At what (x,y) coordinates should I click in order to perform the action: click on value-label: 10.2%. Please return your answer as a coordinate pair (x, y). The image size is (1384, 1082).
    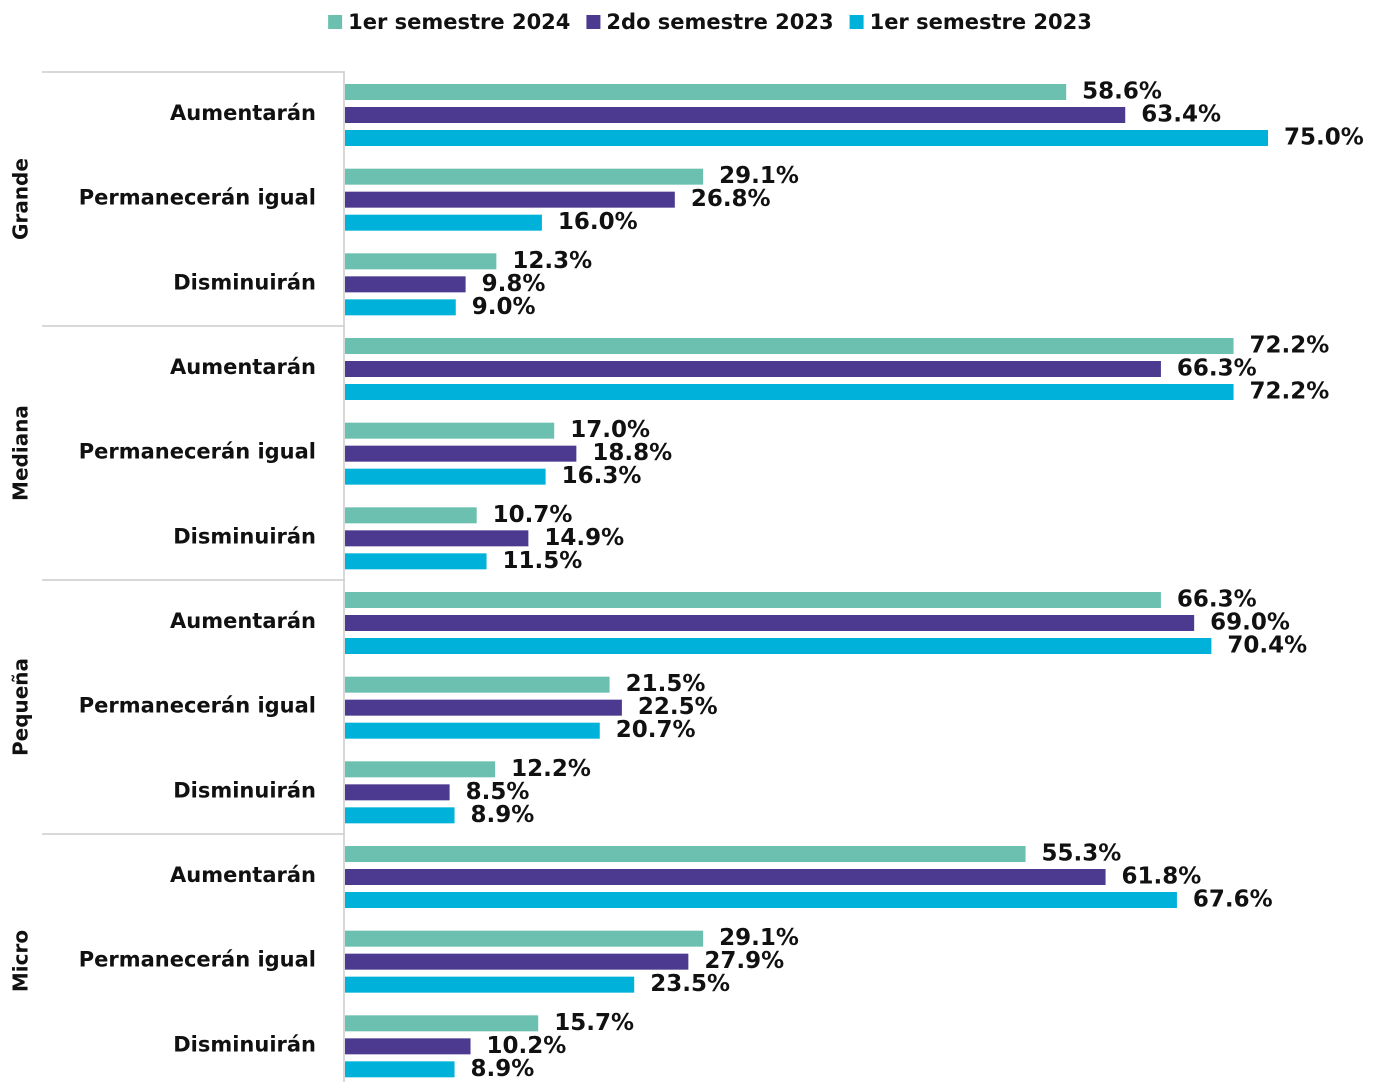
    Looking at the image, I should click on (527, 1046).